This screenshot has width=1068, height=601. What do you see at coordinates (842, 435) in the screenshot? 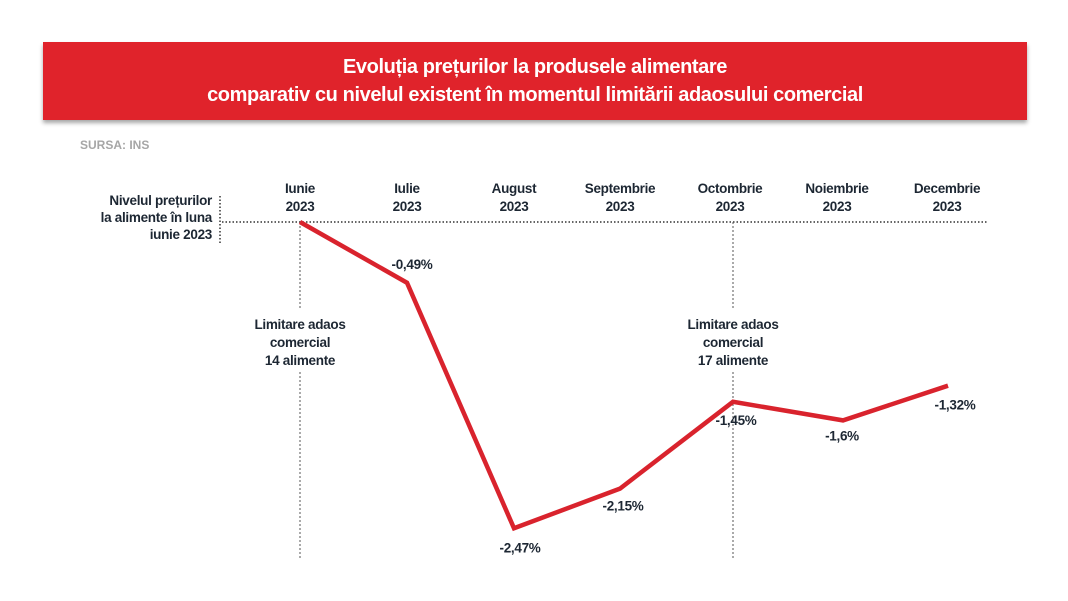
I see `data-label: -1,6%` at bounding box center [842, 435].